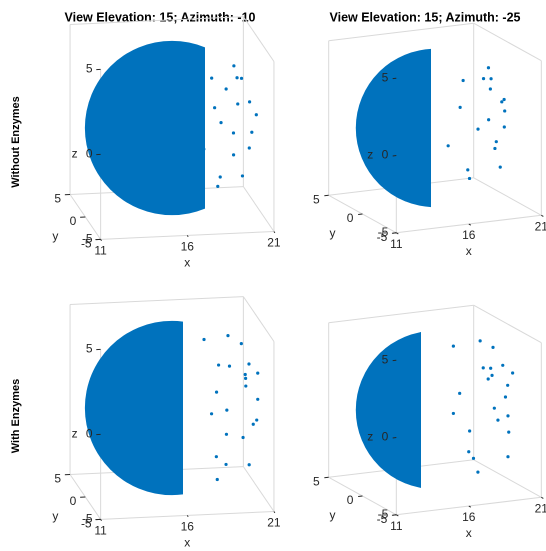 This screenshot has width=546, height=551. What do you see at coordinates (540, 508) in the screenshot?
I see `x-tick-label: 21` at bounding box center [540, 508].